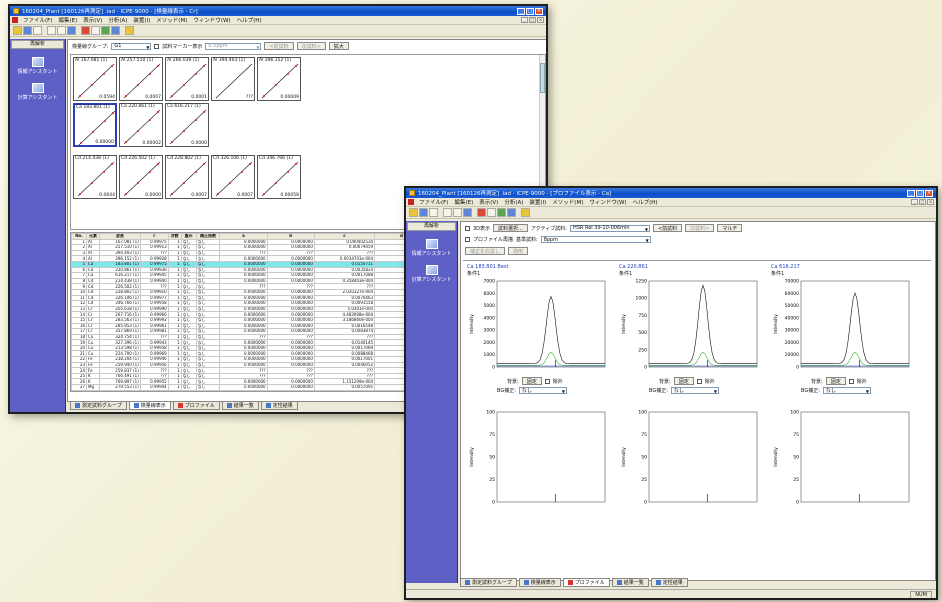 Image resolution: width=942 pixels, height=602 pixels. I want to click on calibration-thumb: Ca 616.217 (1) 0.0000, so click(187, 125).